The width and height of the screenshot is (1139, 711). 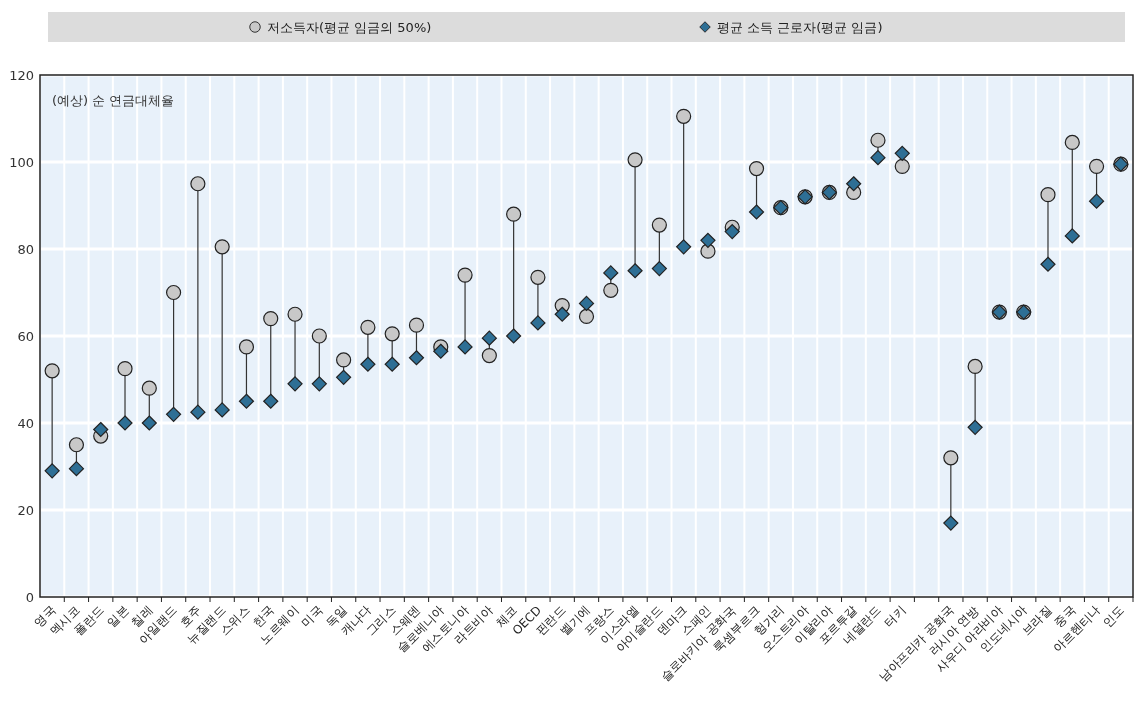 What do you see at coordinates (21, 75) in the screenshot?
I see `y-tick-label: 120` at bounding box center [21, 75].